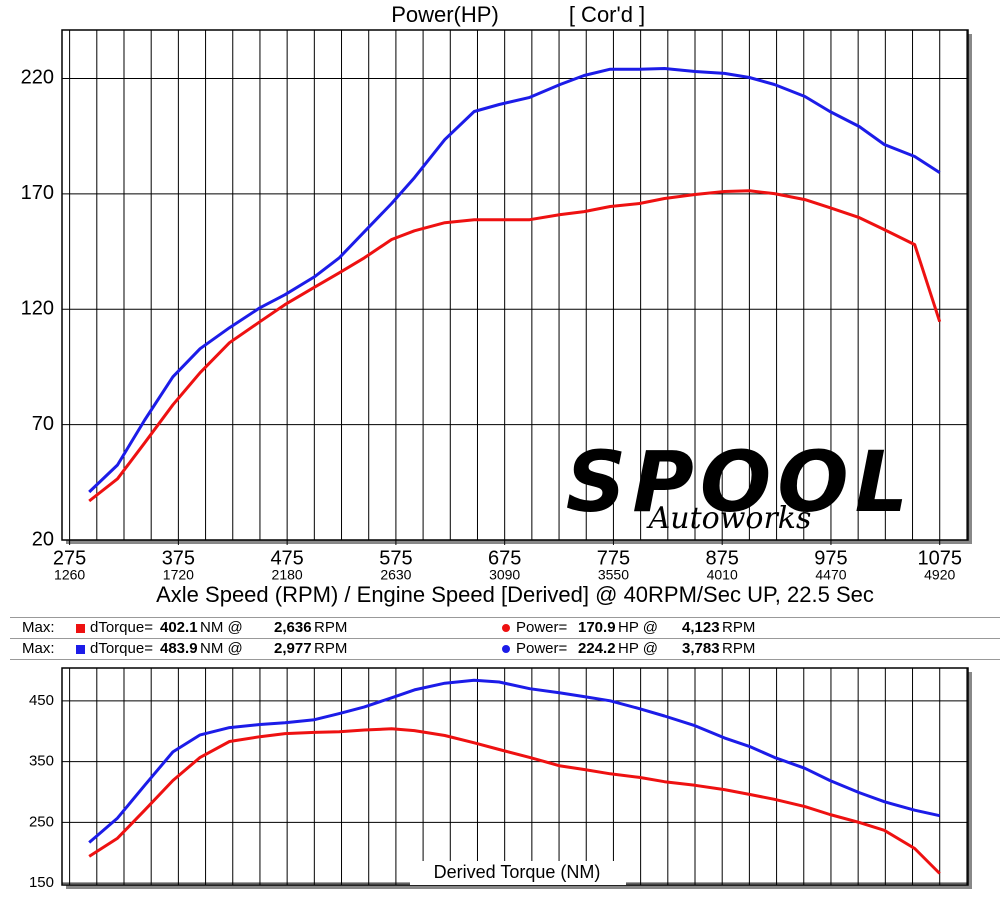  Describe the element at coordinates (613, 558) in the screenshot. I see `x-tick-label: 775` at that location.